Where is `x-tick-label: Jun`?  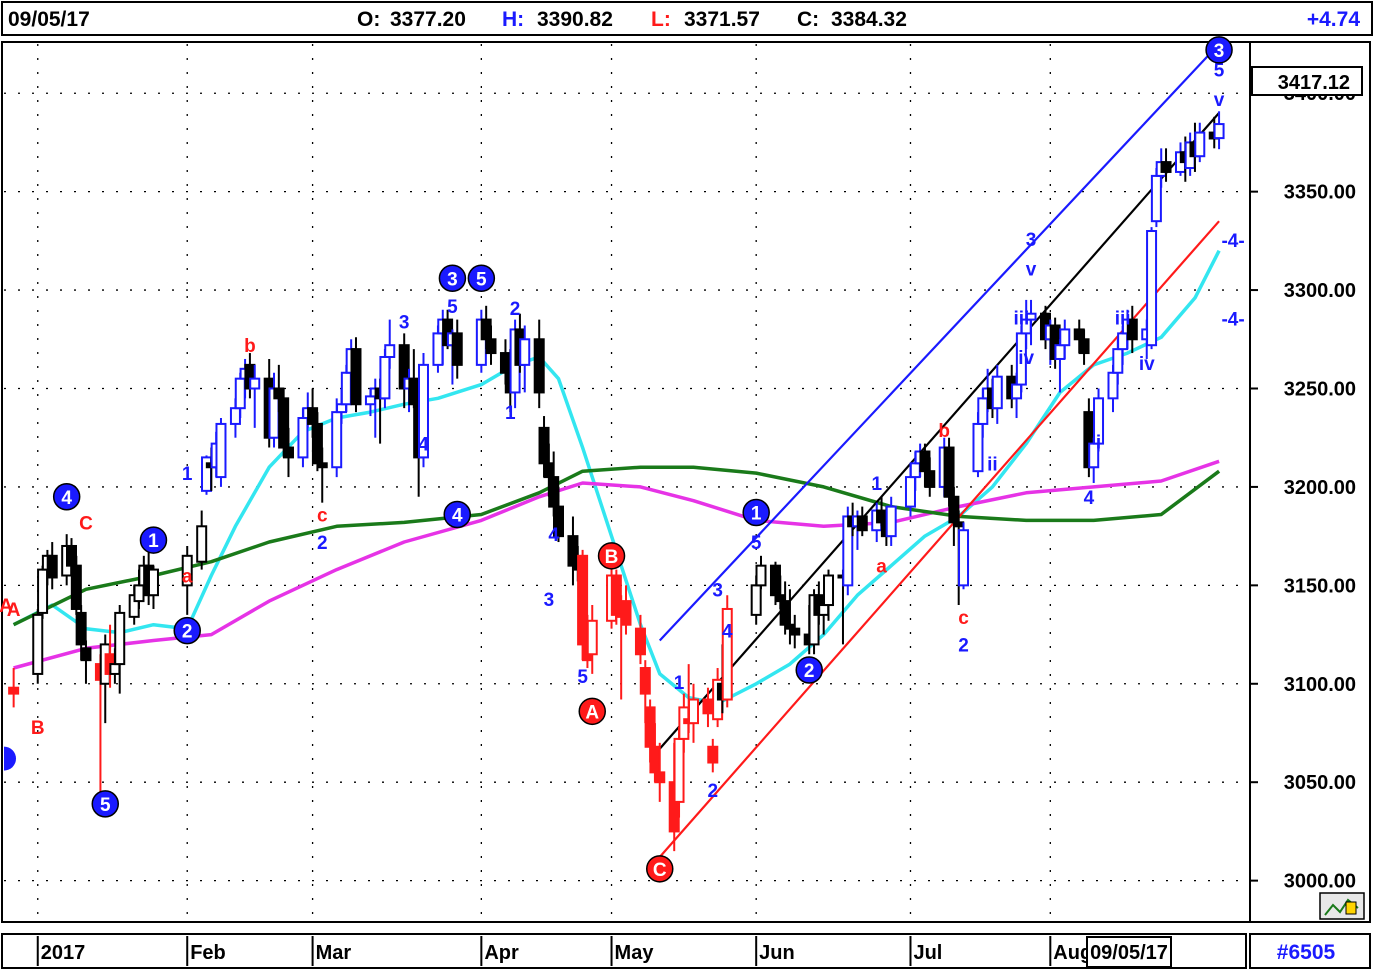
x-tick-label: Jun is located at coordinates (777, 953).